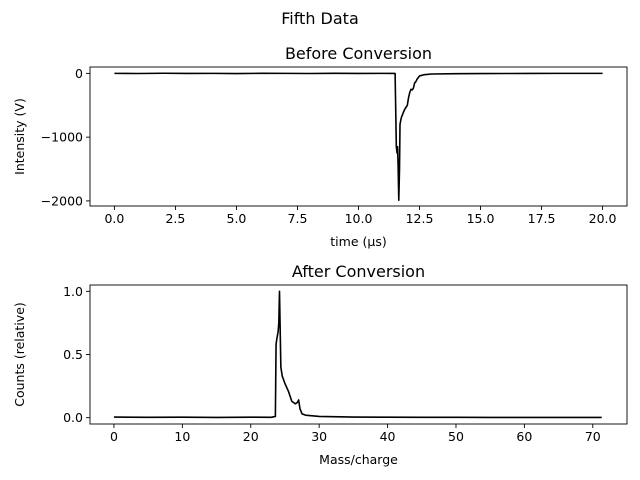 Image resolution: width=640 pixels, height=480 pixels. I want to click on x-axis-label: time (μs), so click(358, 241).